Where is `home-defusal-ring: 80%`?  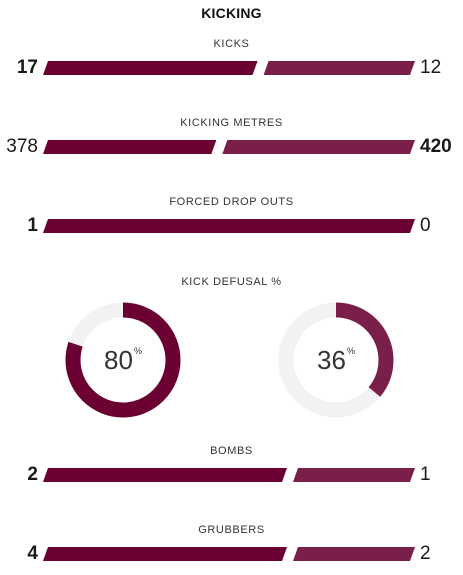
home-defusal-ring: 80% is located at coordinates (123, 360).